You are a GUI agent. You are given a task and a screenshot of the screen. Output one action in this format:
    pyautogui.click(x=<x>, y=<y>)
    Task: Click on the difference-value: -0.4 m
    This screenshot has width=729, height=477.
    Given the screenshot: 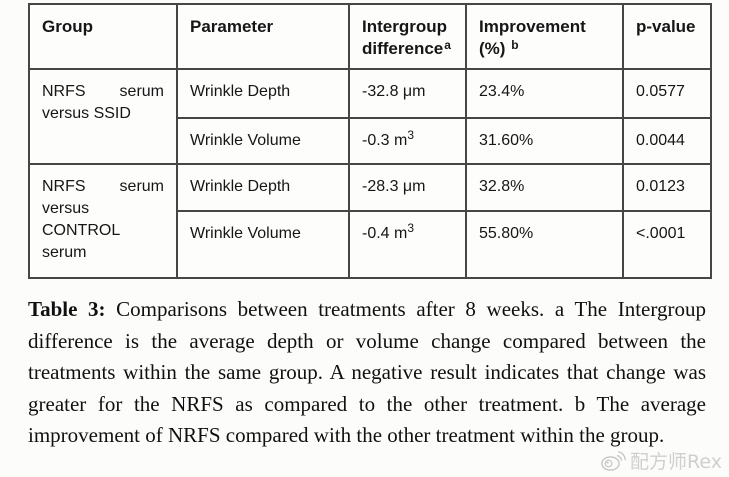 What is the action you would take?
    pyautogui.click(x=385, y=233)
    